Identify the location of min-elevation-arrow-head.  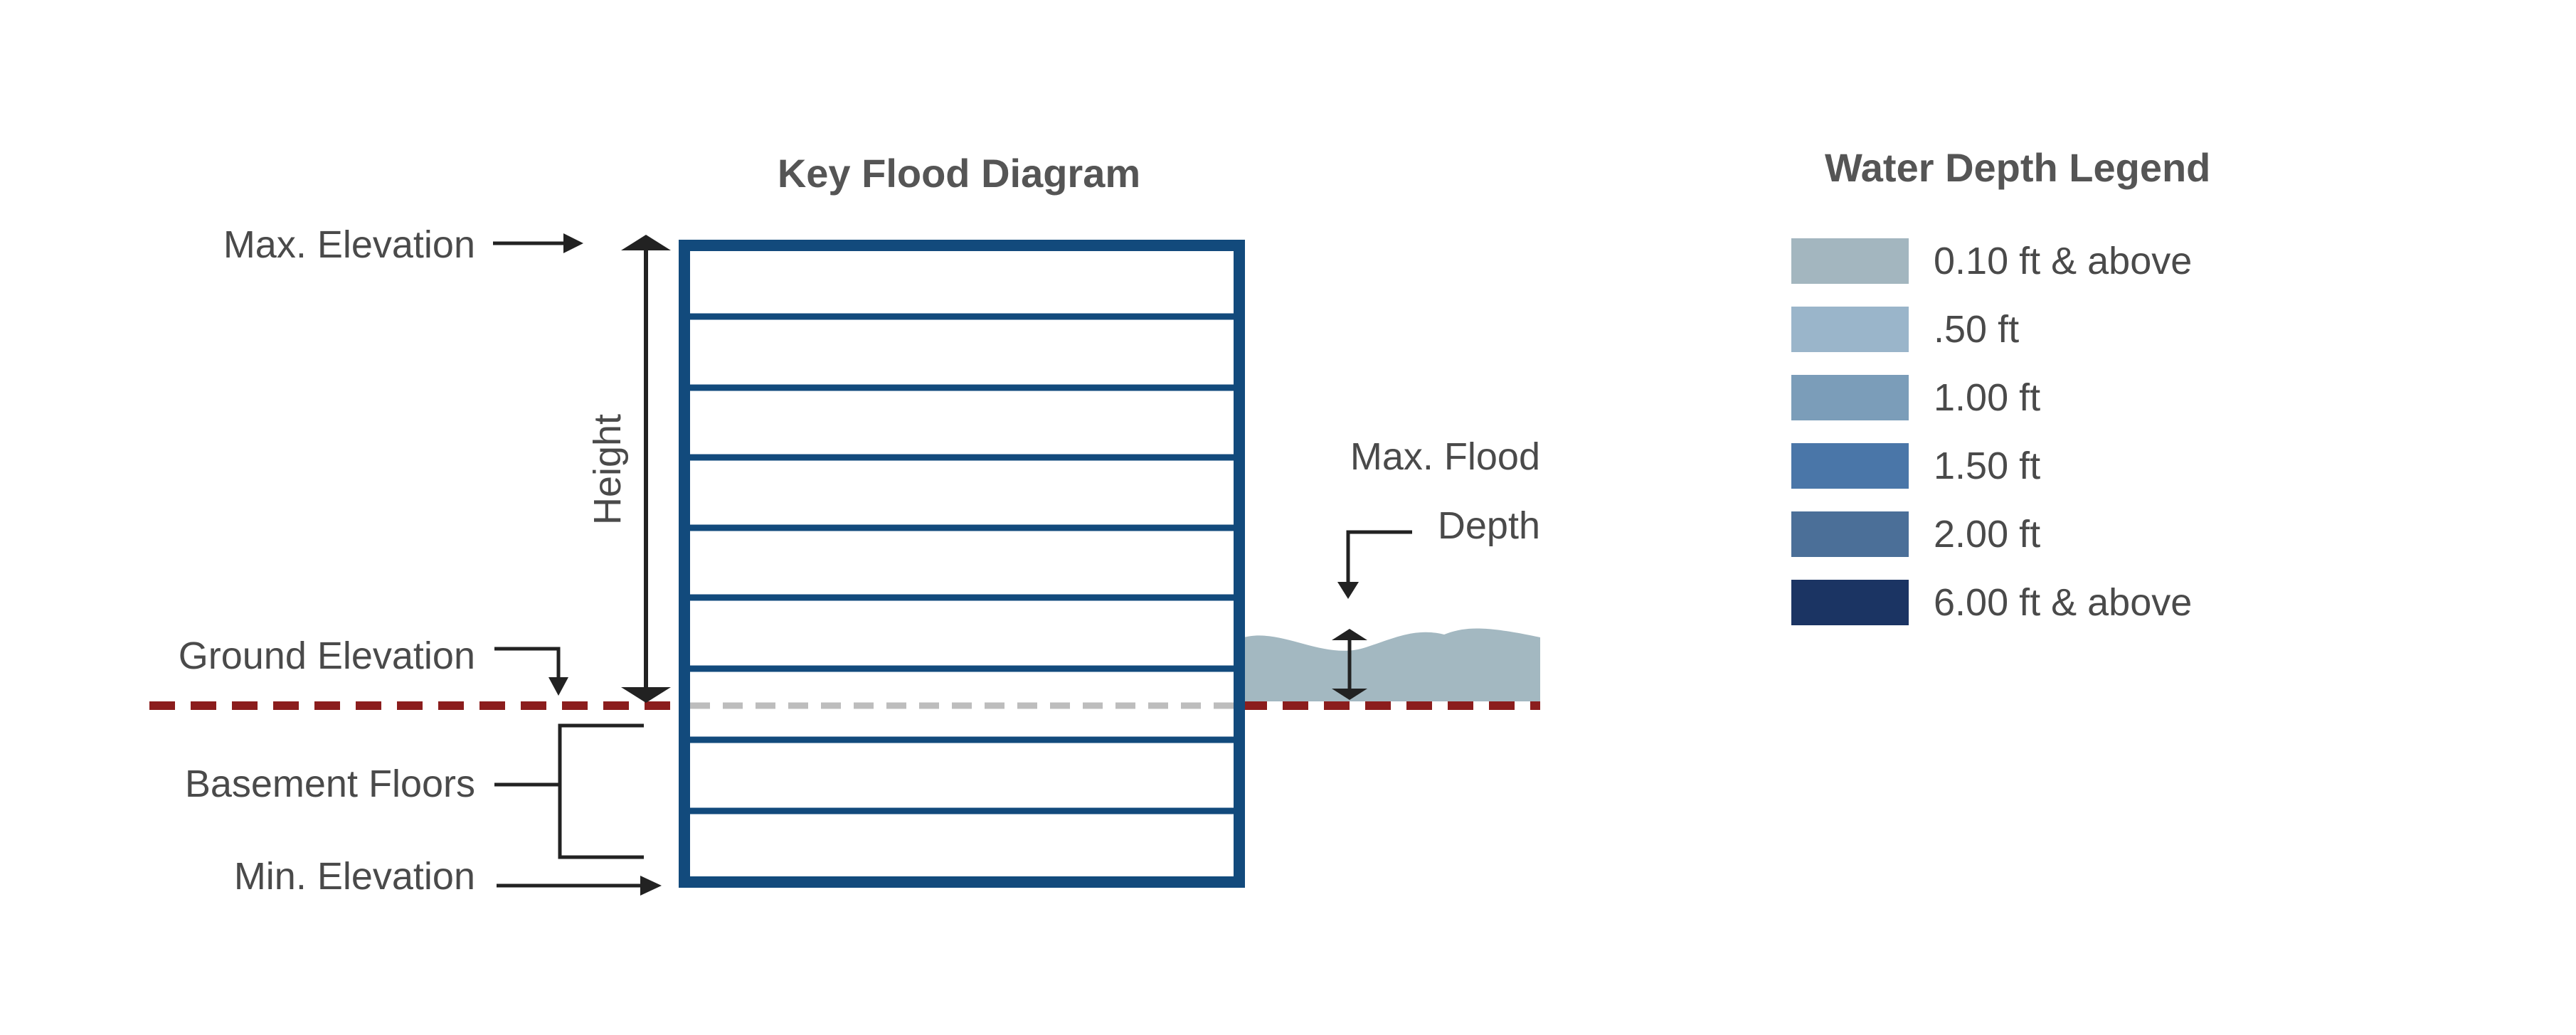
(651, 886).